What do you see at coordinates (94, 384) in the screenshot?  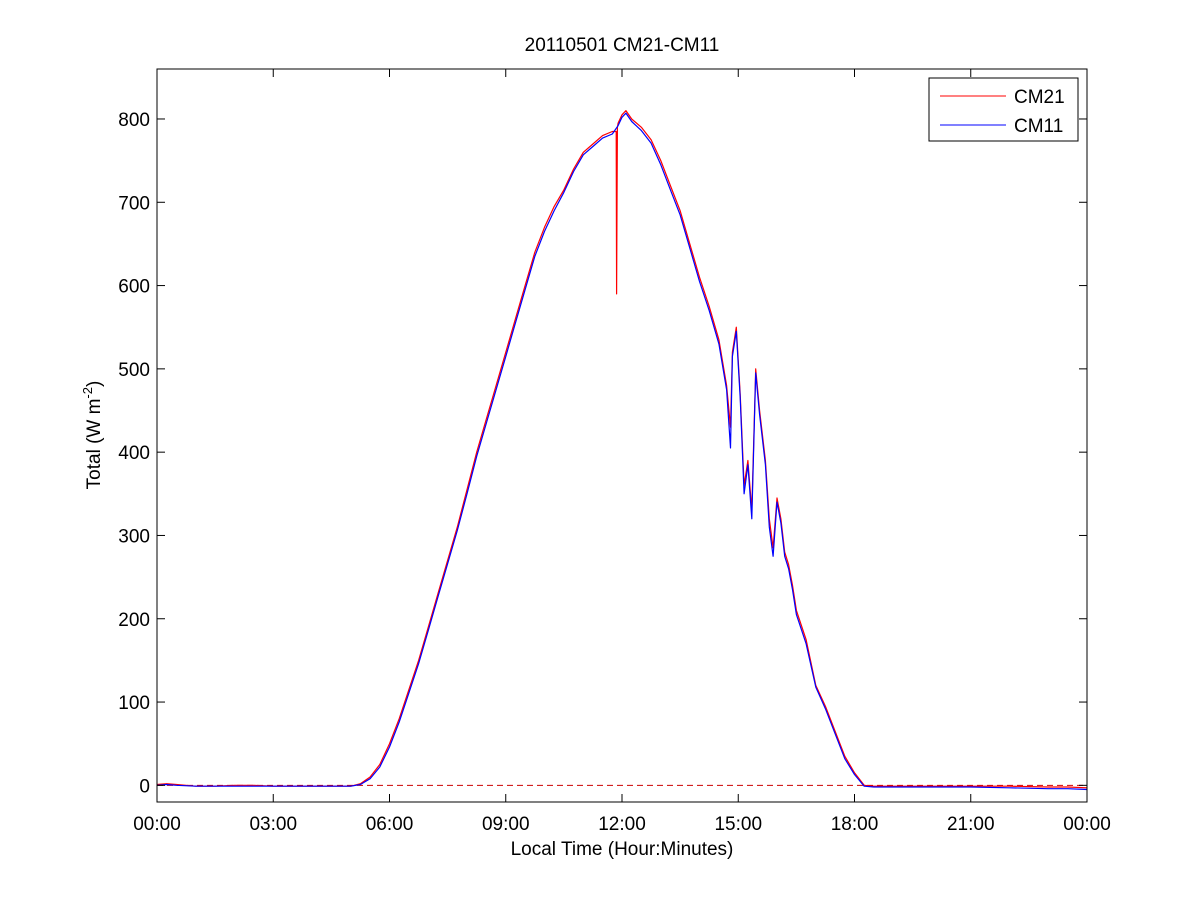 I see `y-axis-title-close: )` at bounding box center [94, 384].